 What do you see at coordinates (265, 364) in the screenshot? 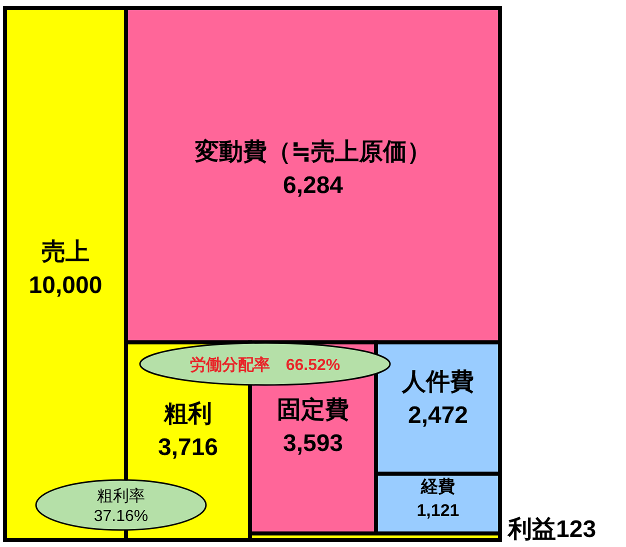
I see `text: 労働分配率 66.52%` at bounding box center [265, 364].